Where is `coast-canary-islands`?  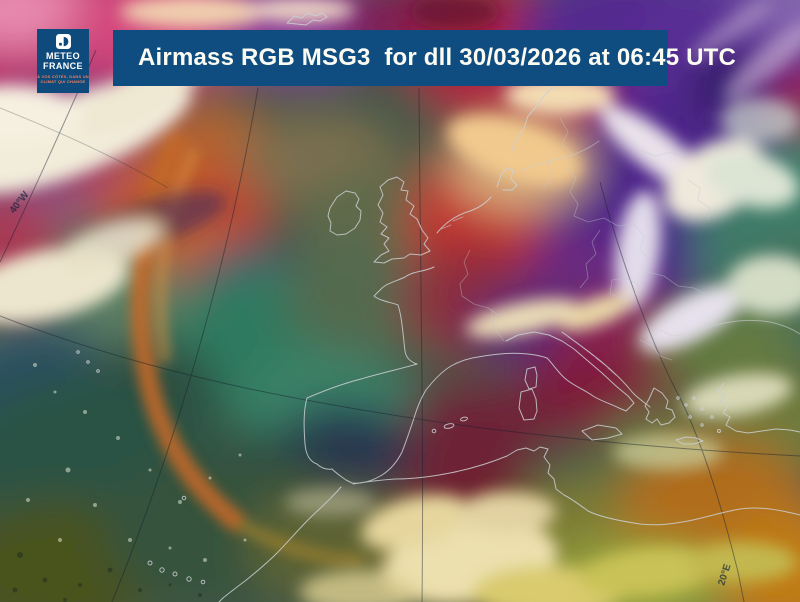
coast-canary-islands is located at coordinates (176, 572).